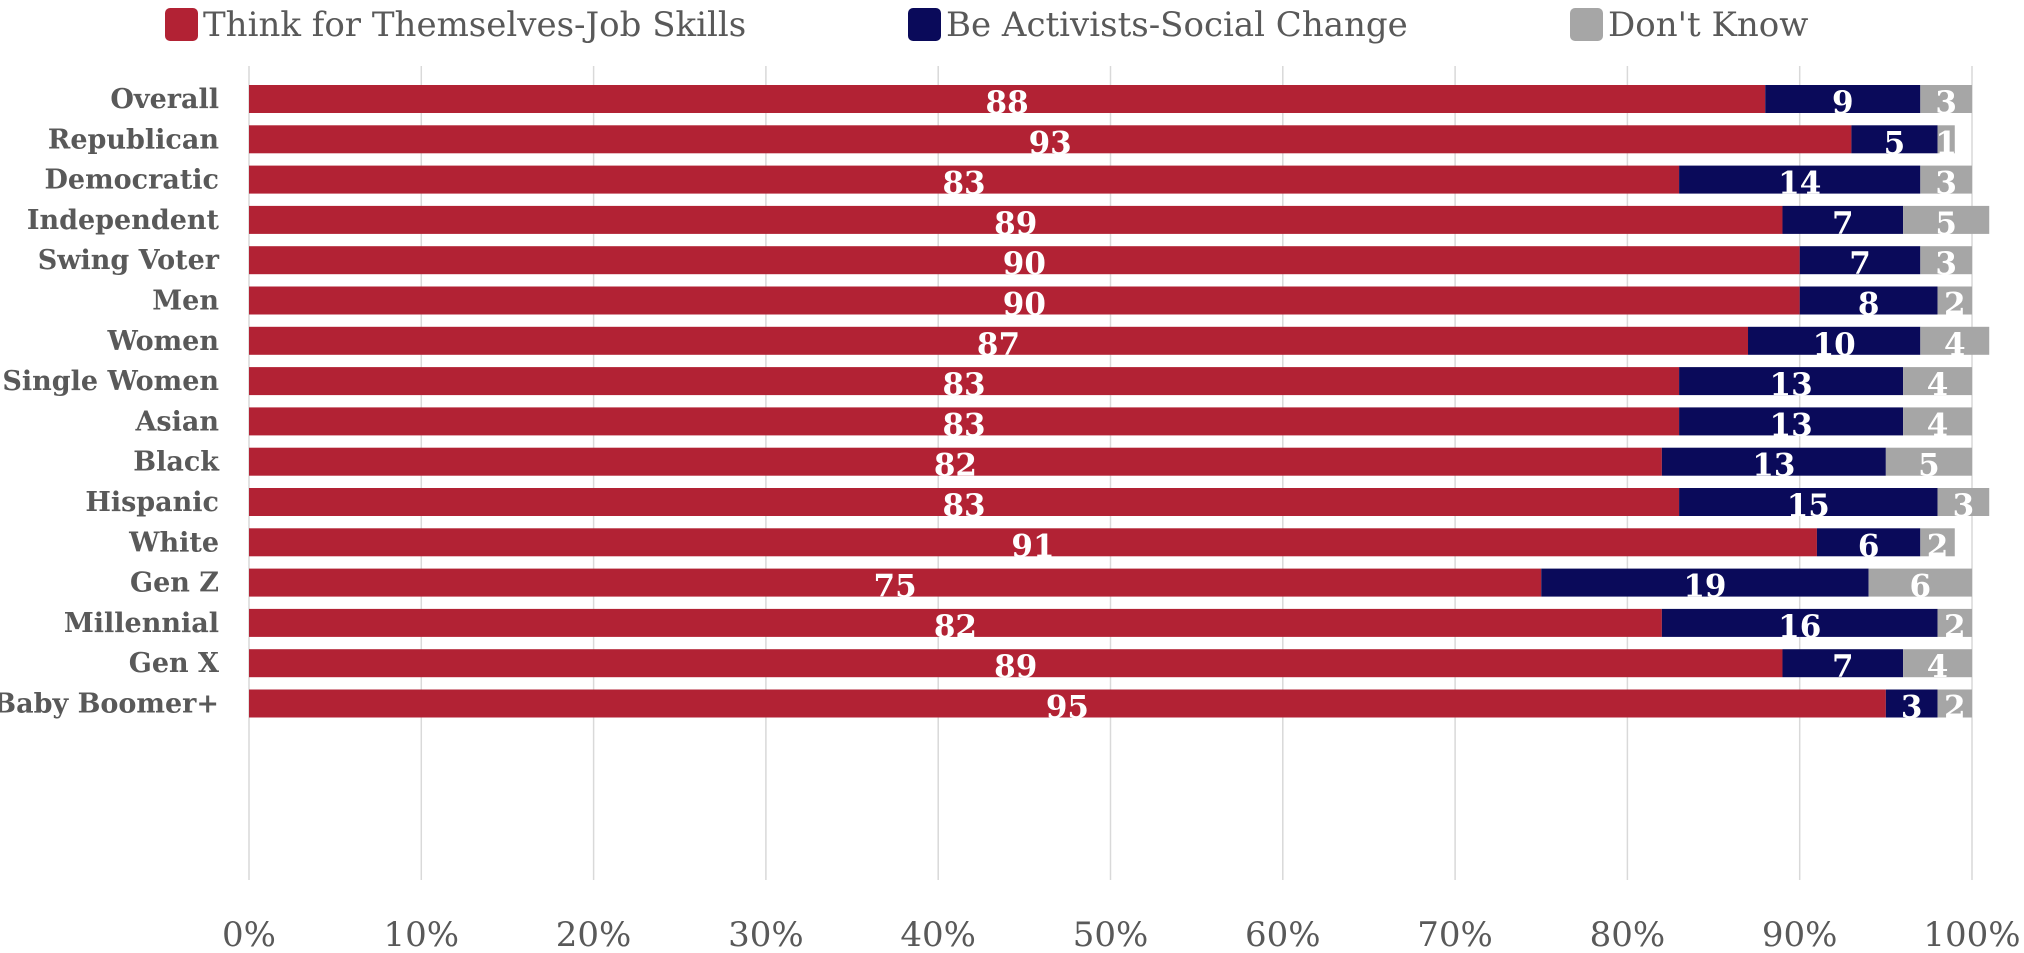 The image size is (2024, 953). I want to click on x-tick-label: 60%, so click(1283, 934).